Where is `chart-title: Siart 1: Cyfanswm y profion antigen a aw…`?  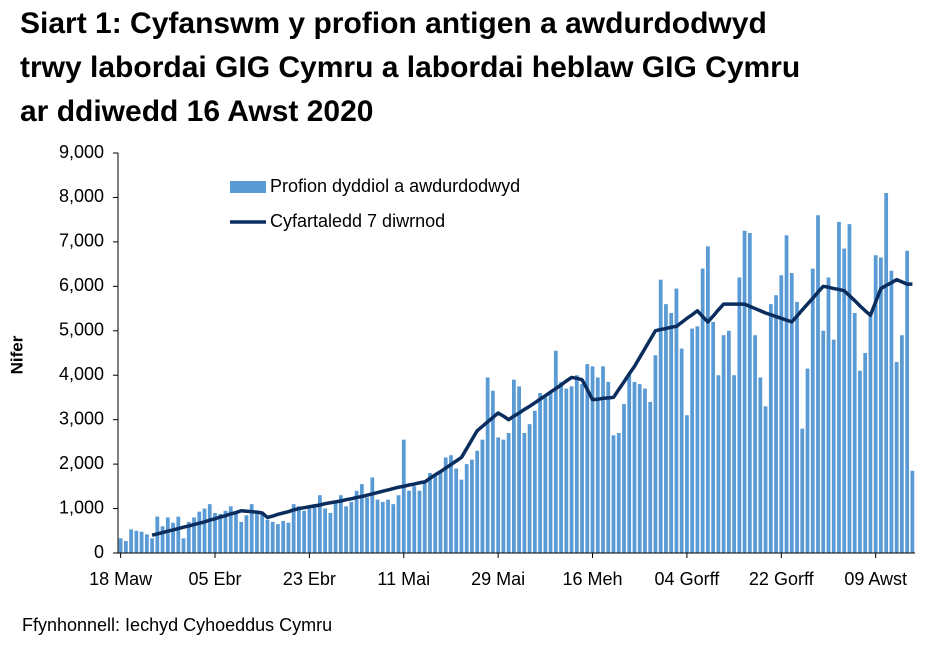
chart-title: Siart 1: Cyfanswm y profion antigen a aw… is located at coordinates (393, 23).